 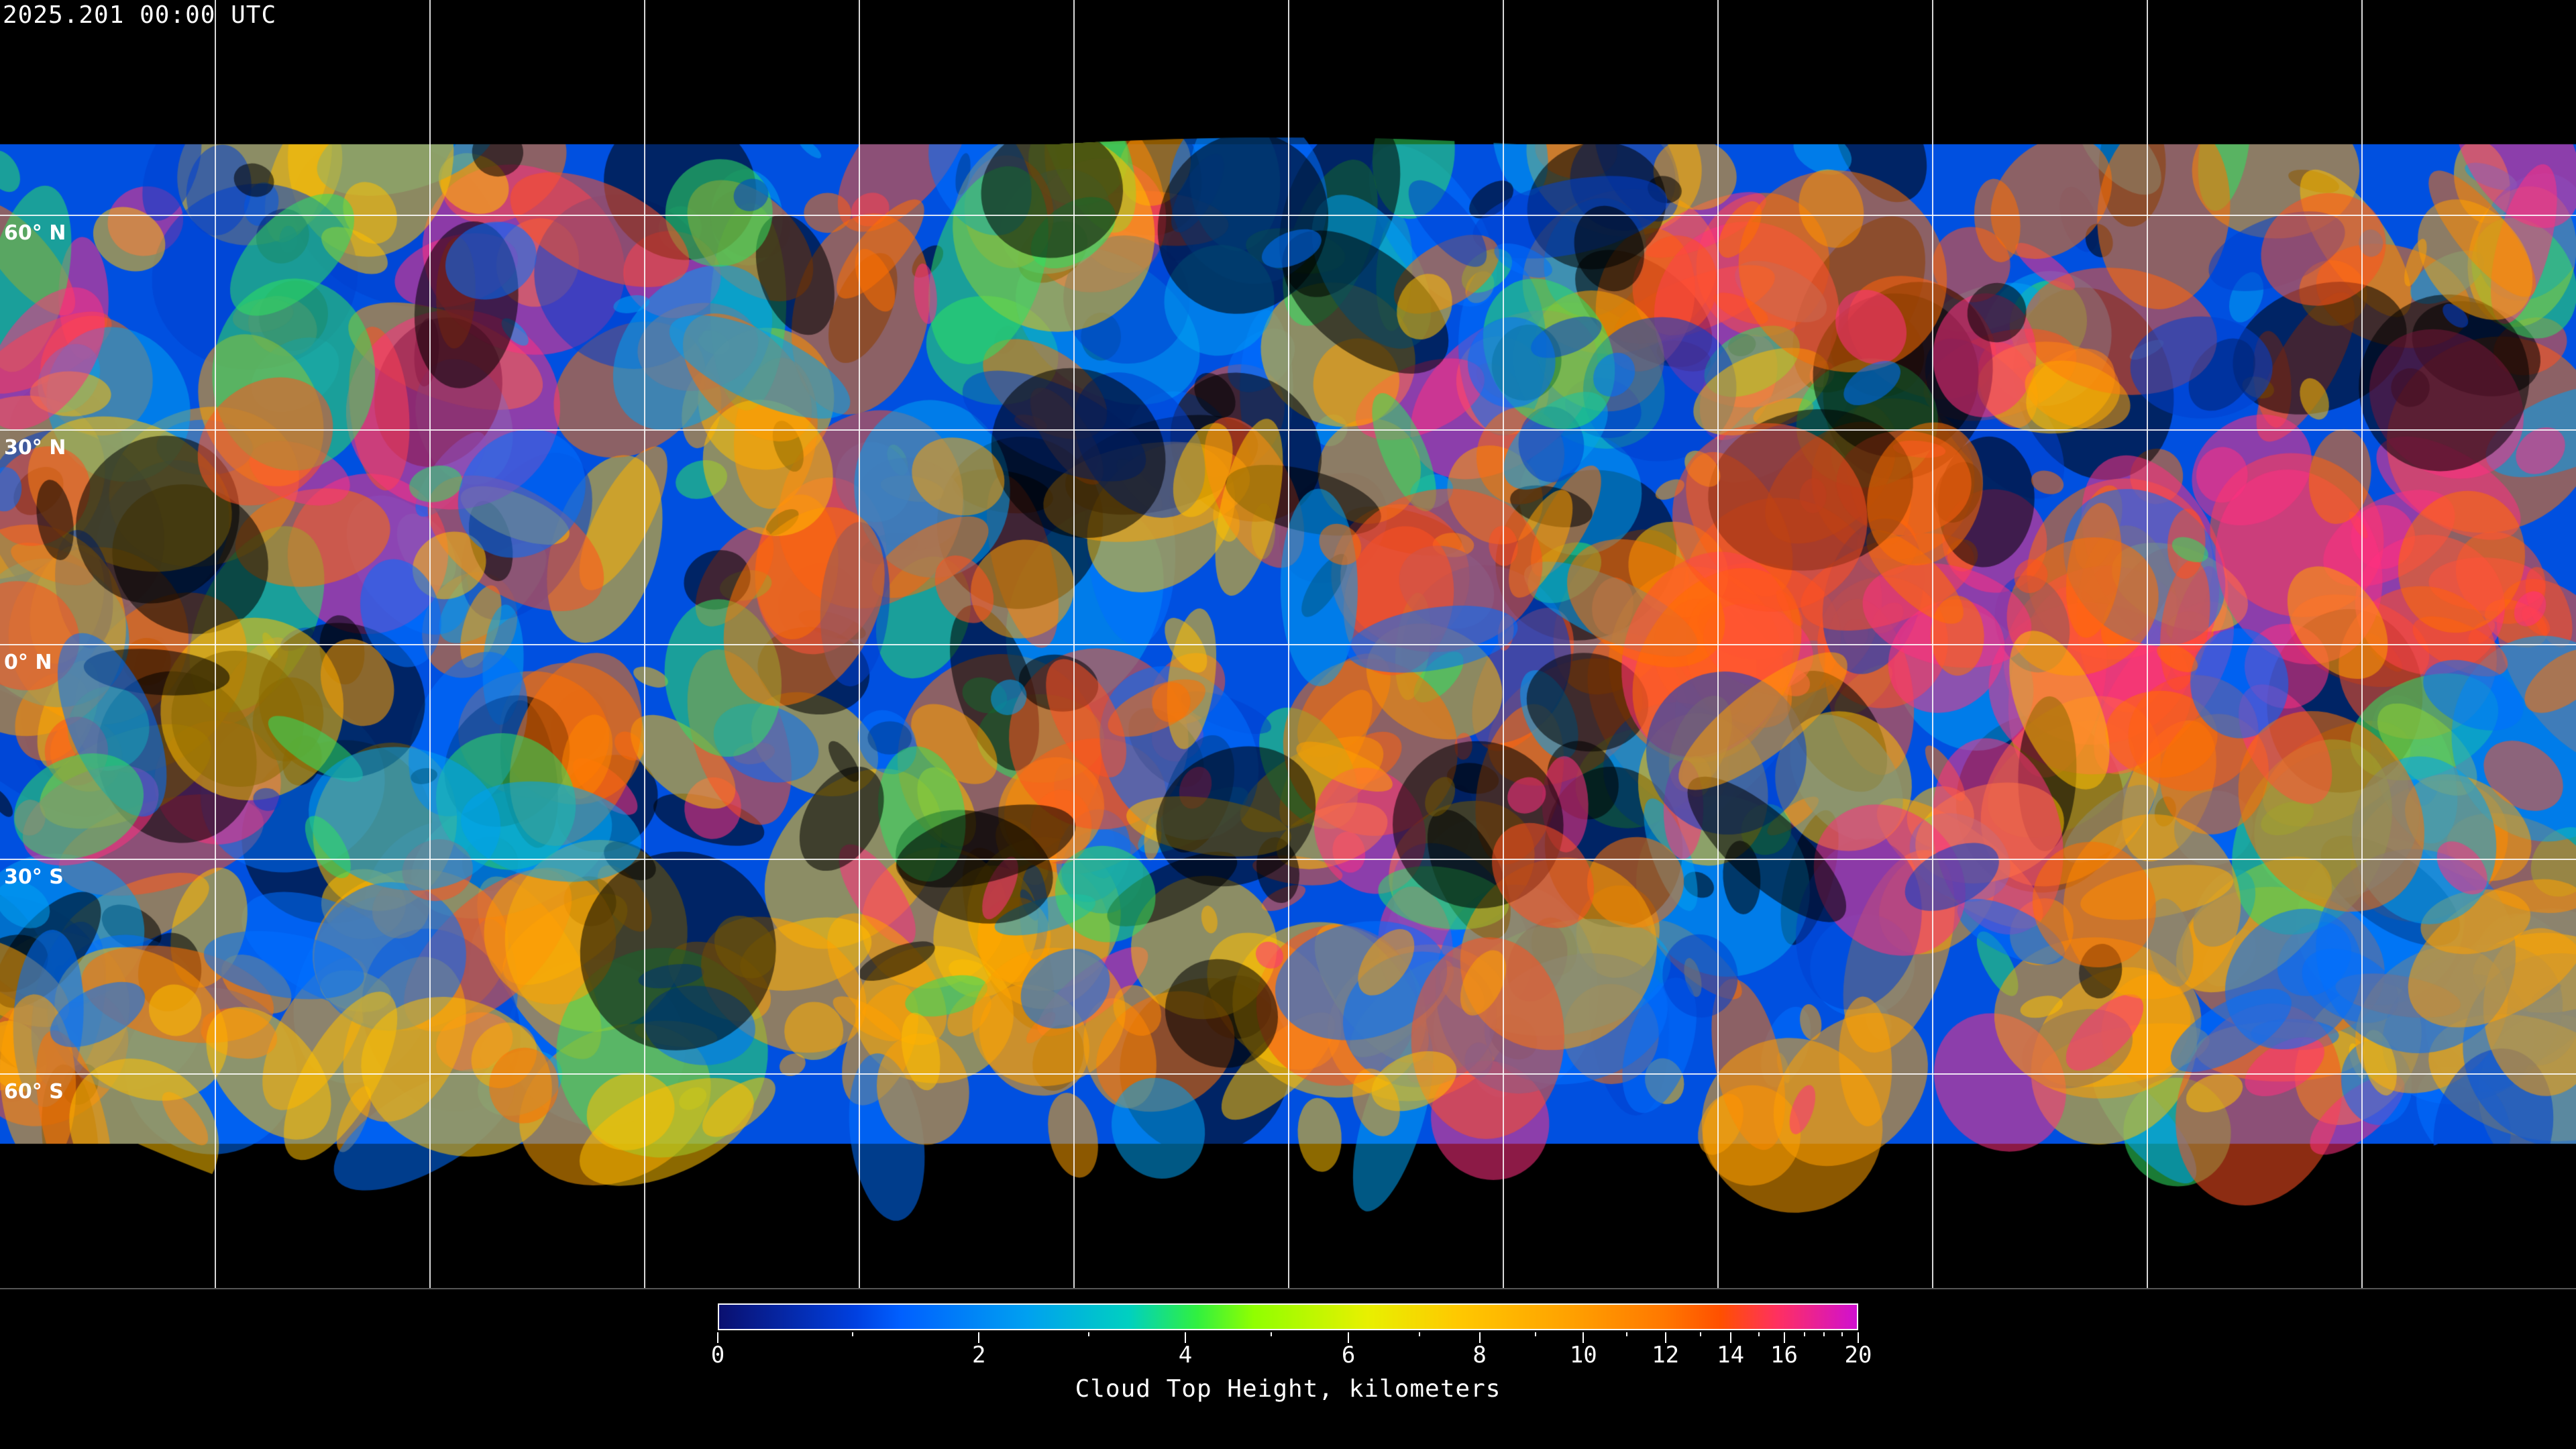 What do you see at coordinates (35, 233) in the screenshot?
I see `lat-label-60n: 60° N` at bounding box center [35, 233].